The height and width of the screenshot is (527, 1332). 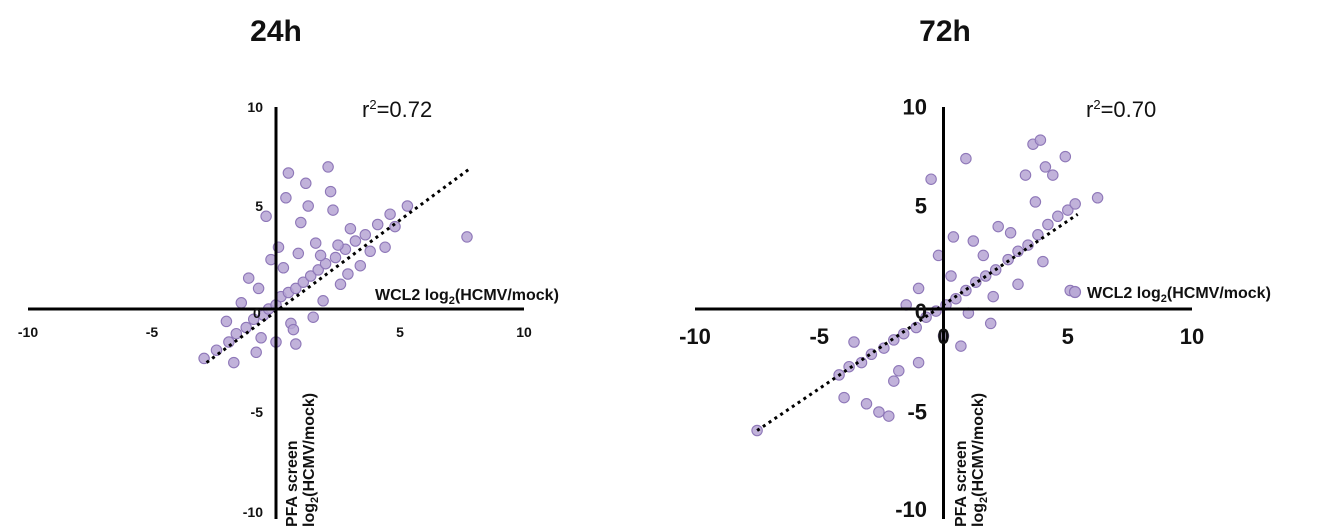 I want to click on y-axis-label-24h: PFA screen log2(HCMV/mock), so click(x=302, y=460).